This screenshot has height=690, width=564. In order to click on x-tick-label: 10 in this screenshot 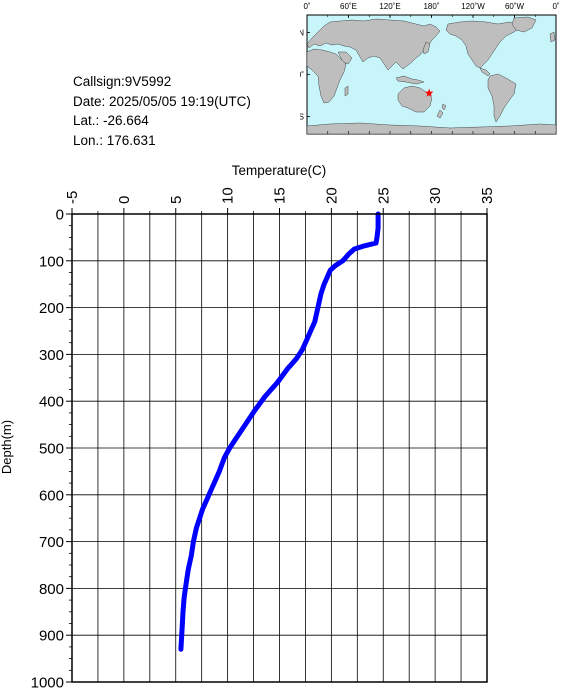, I will do `click(228, 195)`.